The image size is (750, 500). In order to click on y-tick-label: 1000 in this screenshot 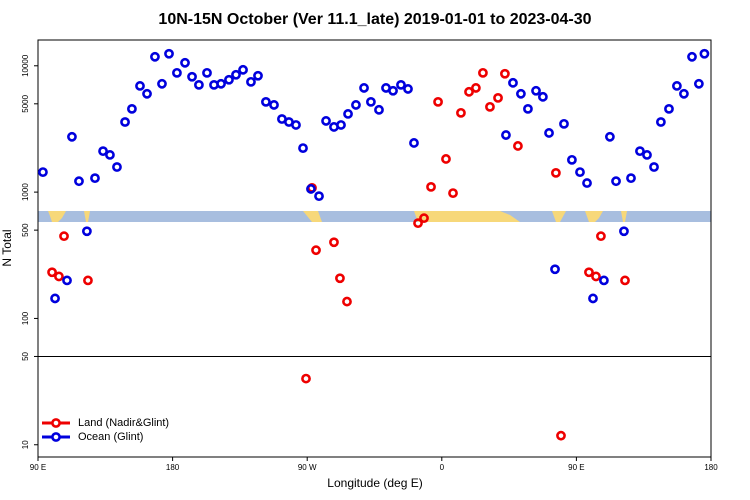, I will do `click(25, 192)`.